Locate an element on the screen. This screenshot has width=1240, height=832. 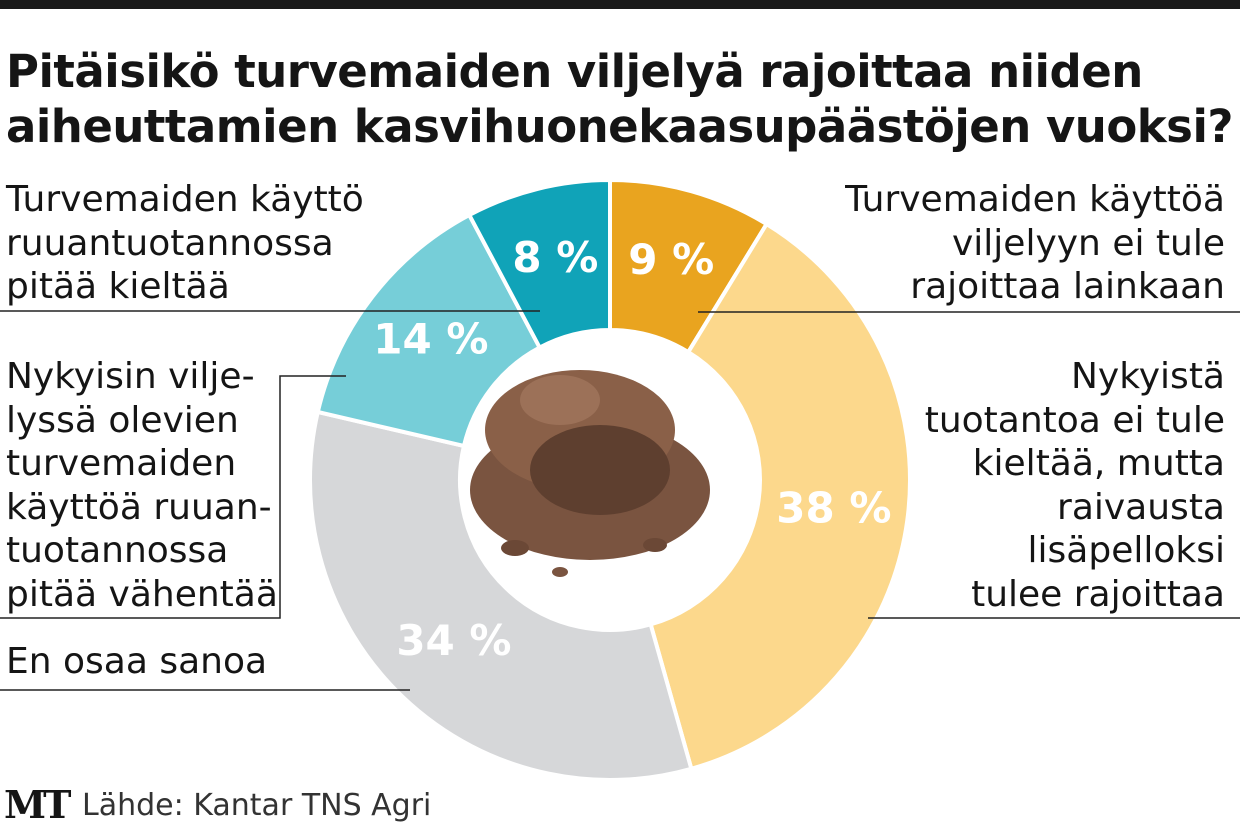
value-label: 8 % is located at coordinates (555, 257).